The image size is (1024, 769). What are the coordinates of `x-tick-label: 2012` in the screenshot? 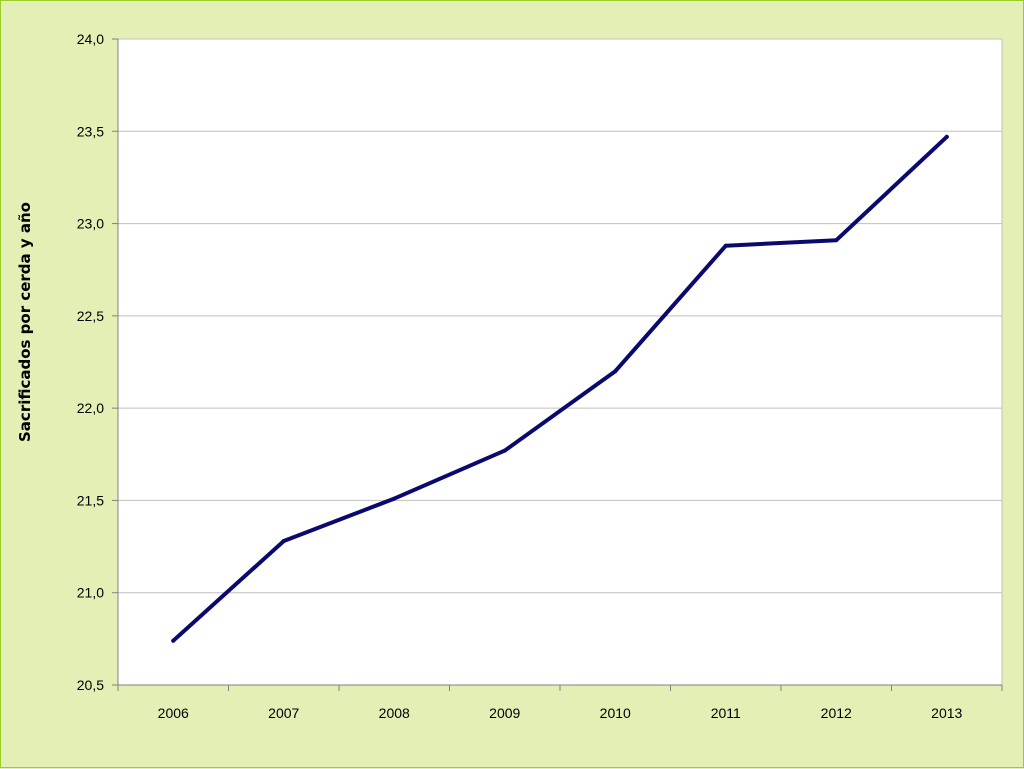 It's located at (836, 713).